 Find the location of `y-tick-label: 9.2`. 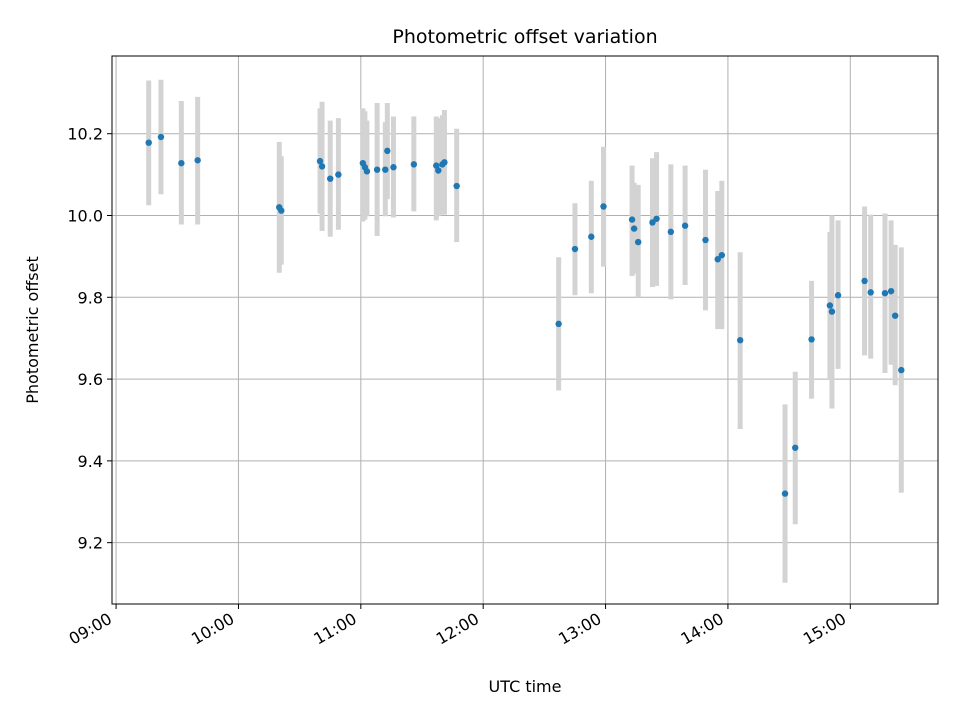

y-tick-label: 9.2 is located at coordinates (90, 543).